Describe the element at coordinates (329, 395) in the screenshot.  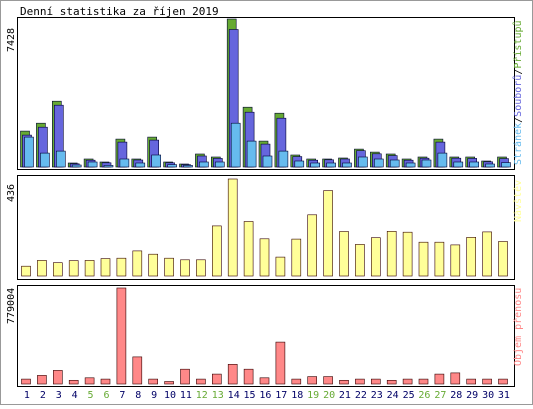
I see `x-label-day-20: 20` at that location.